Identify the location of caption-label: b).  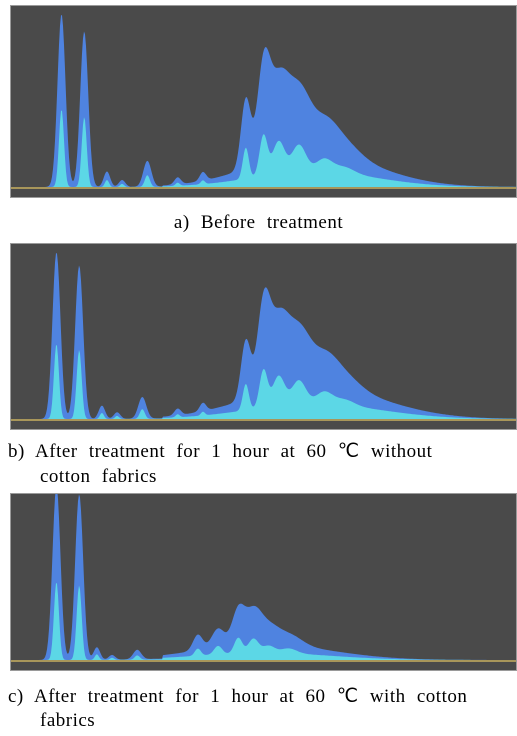
(16, 451).